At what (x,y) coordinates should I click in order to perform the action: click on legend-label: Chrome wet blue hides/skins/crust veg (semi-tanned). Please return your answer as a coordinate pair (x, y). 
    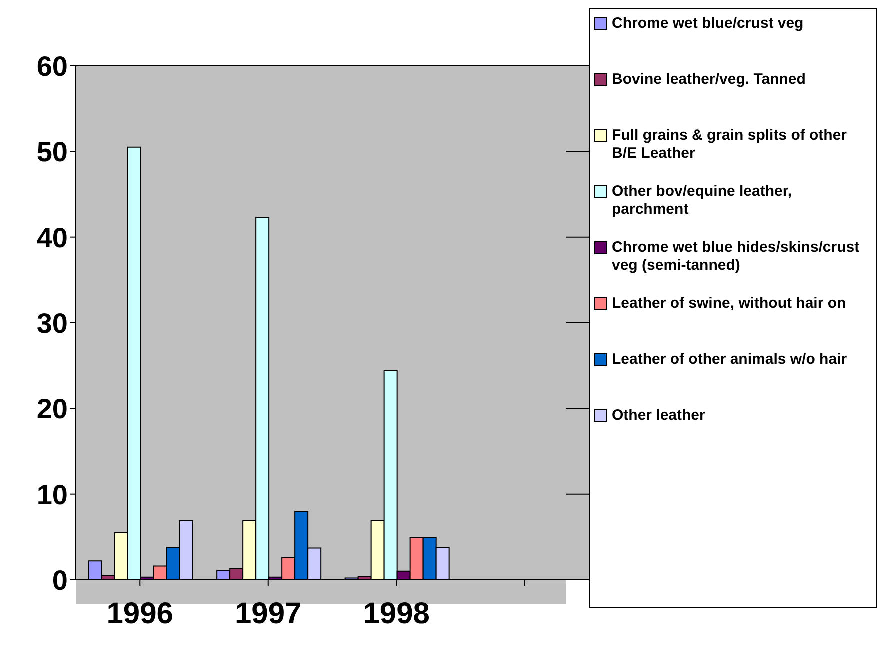
    Looking at the image, I should click on (736, 257).